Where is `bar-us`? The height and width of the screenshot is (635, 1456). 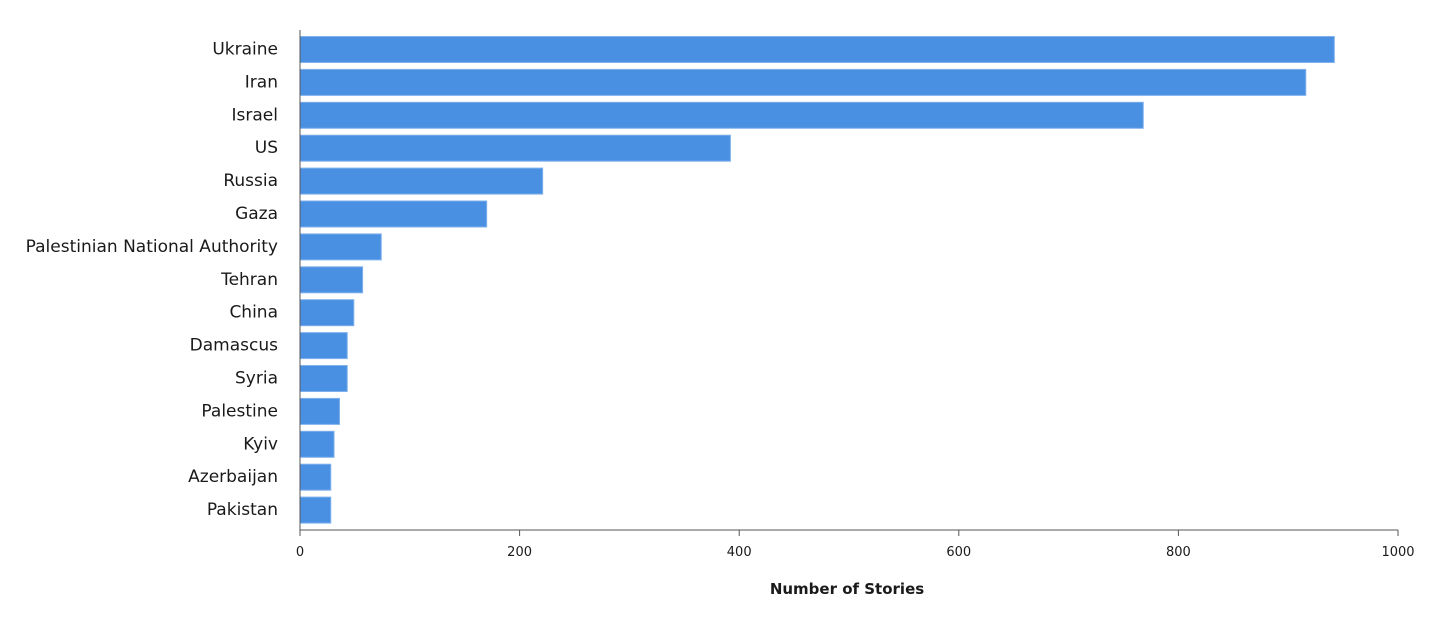 bar-us is located at coordinates (515, 148).